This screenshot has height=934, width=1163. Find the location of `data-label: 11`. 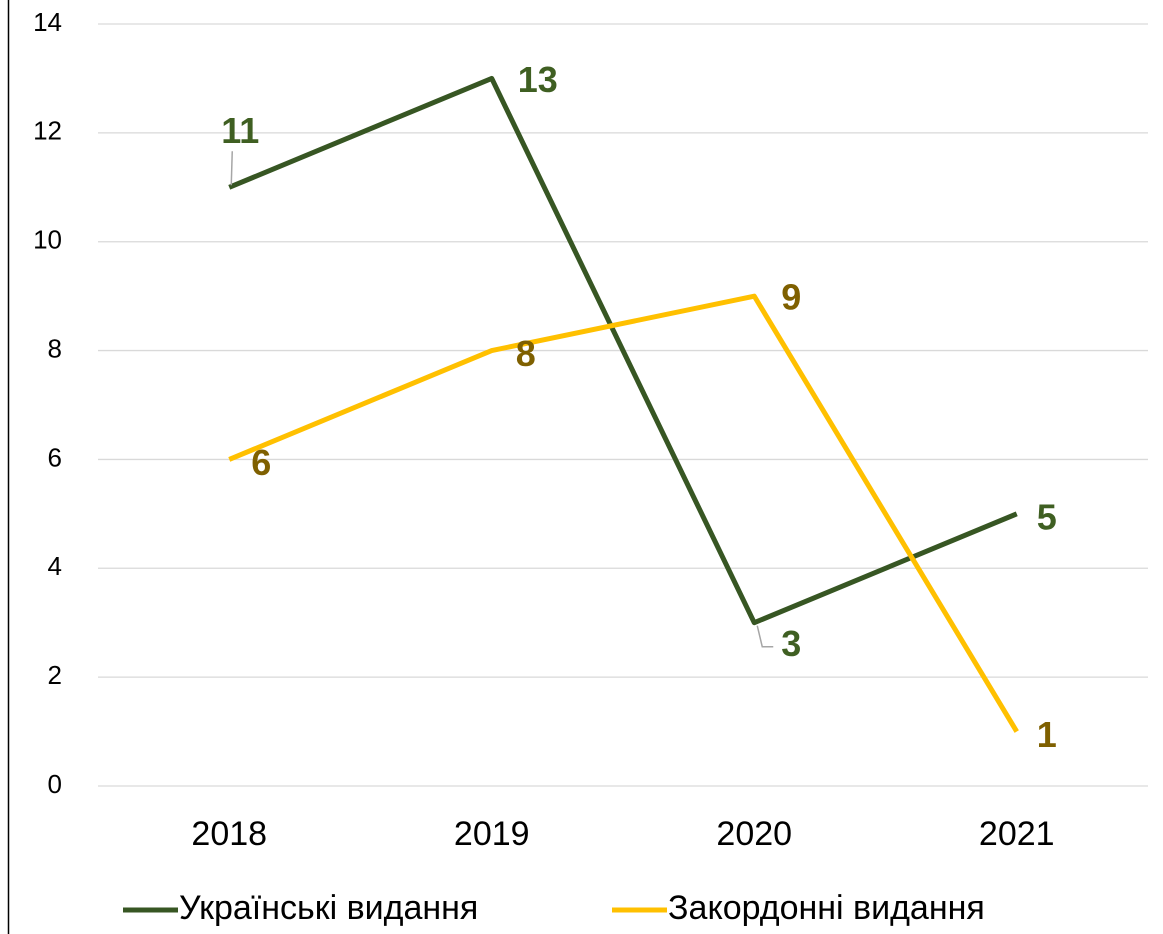

data-label: 11 is located at coordinates (240, 130).